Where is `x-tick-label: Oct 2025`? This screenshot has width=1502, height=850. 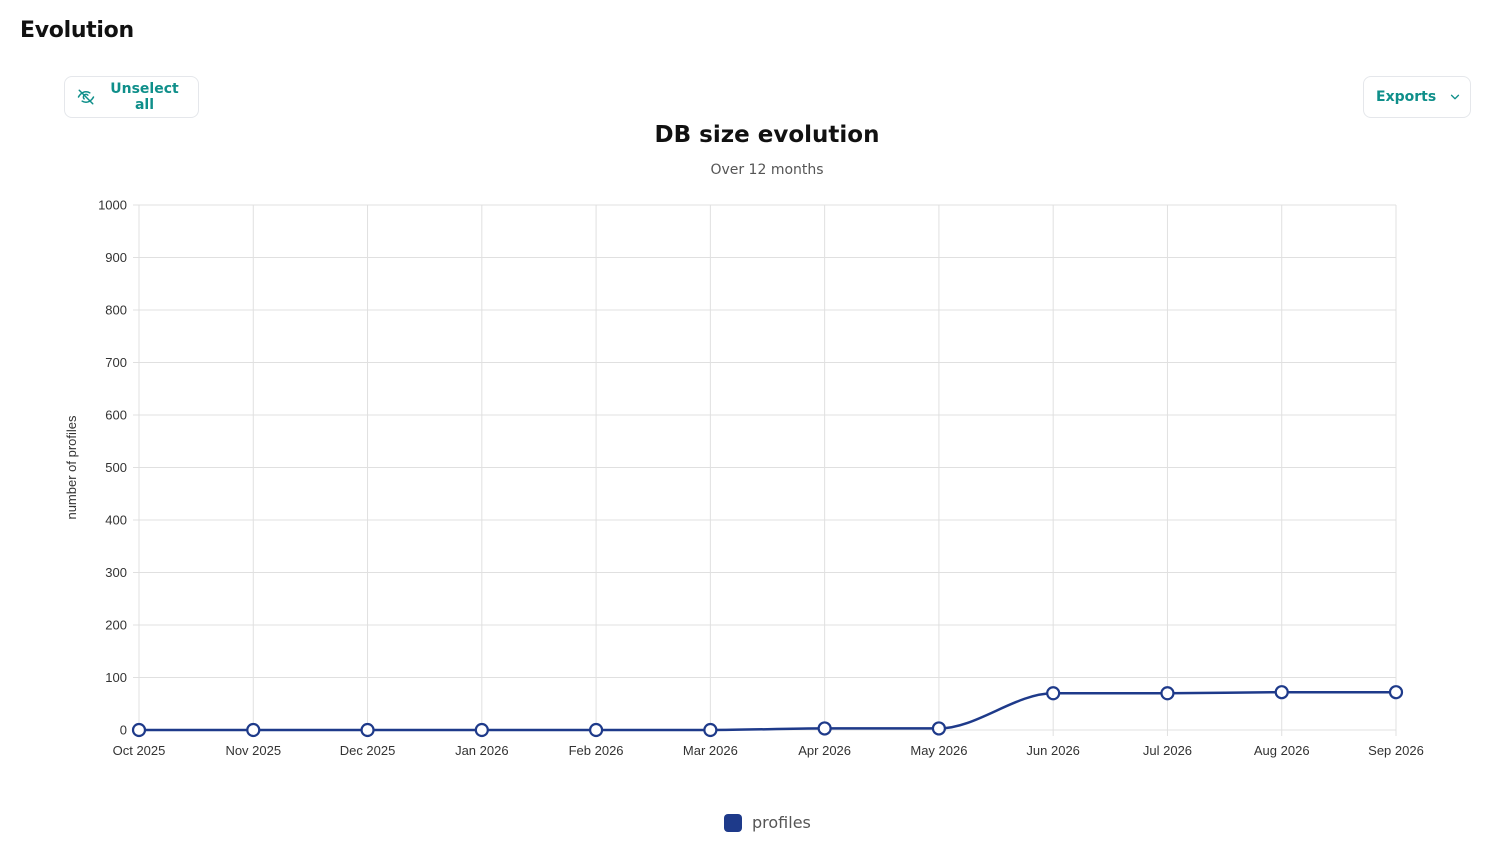
x-tick-label: Oct 2025 is located at coordinates (139, 750).